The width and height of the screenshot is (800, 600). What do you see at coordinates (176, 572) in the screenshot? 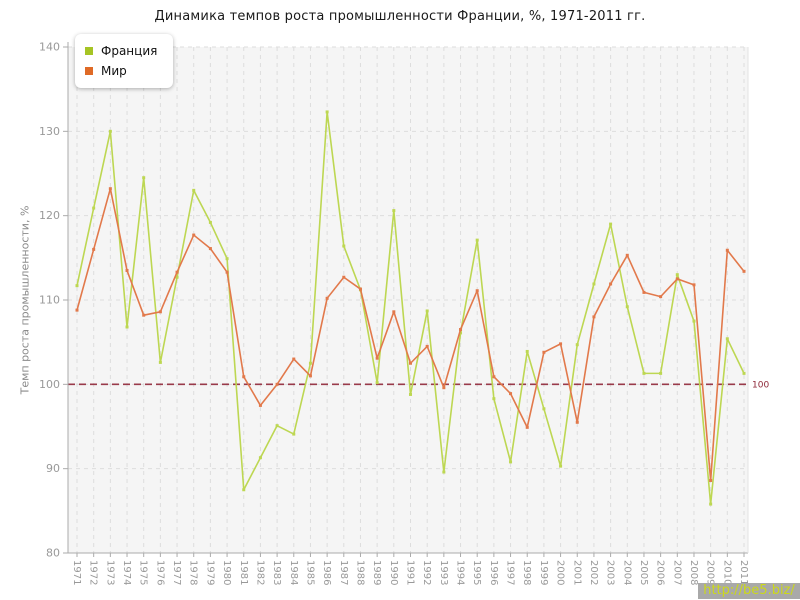
I see `svg-text: 1977` at bounding box center [176, 572].